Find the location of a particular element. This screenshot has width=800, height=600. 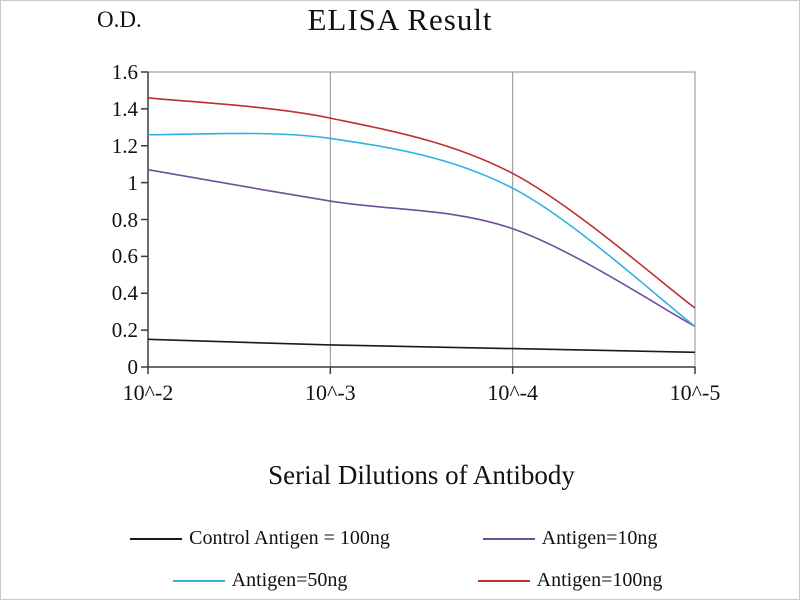

legend-line-sample-cyan is located at coordinates (198, 580).